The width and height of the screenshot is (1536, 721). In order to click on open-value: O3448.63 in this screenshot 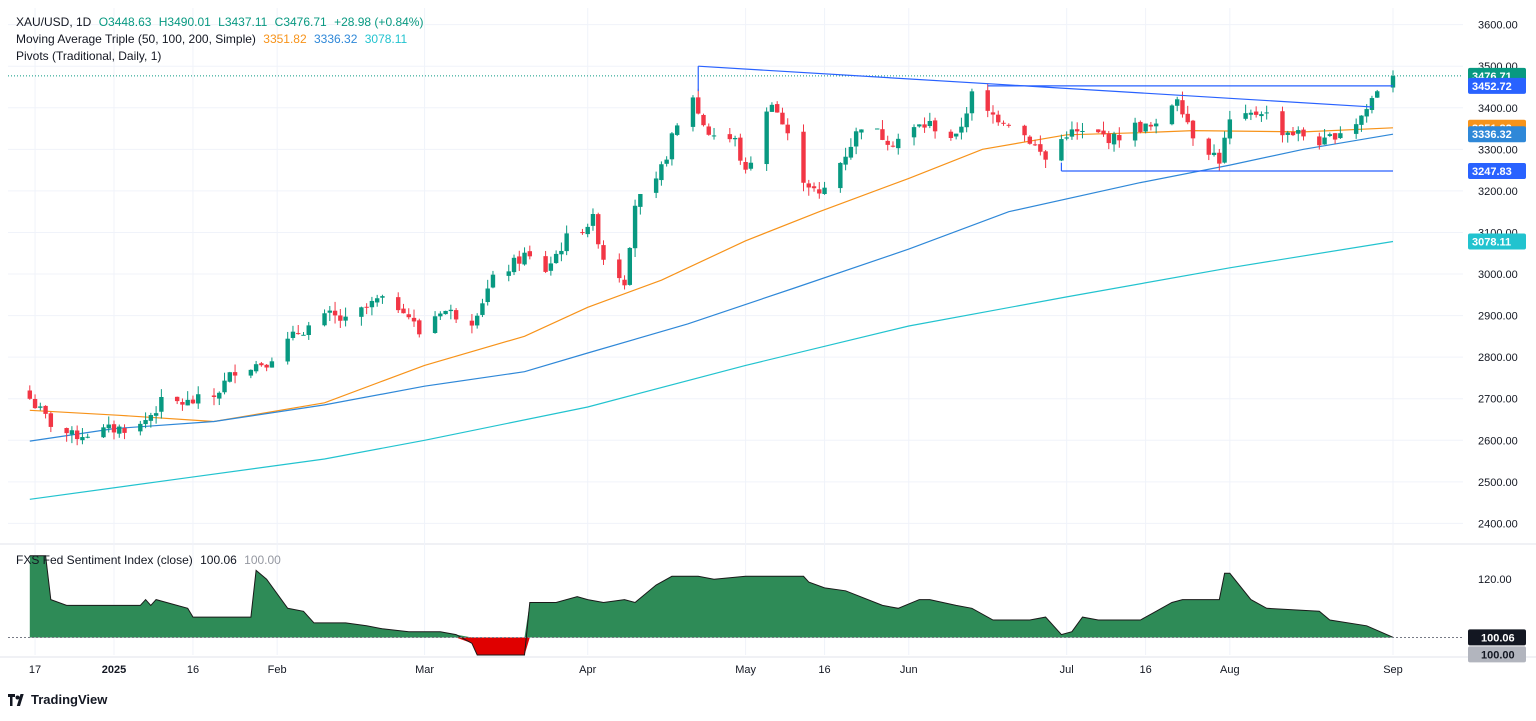, I will do `click(125, 22)`.